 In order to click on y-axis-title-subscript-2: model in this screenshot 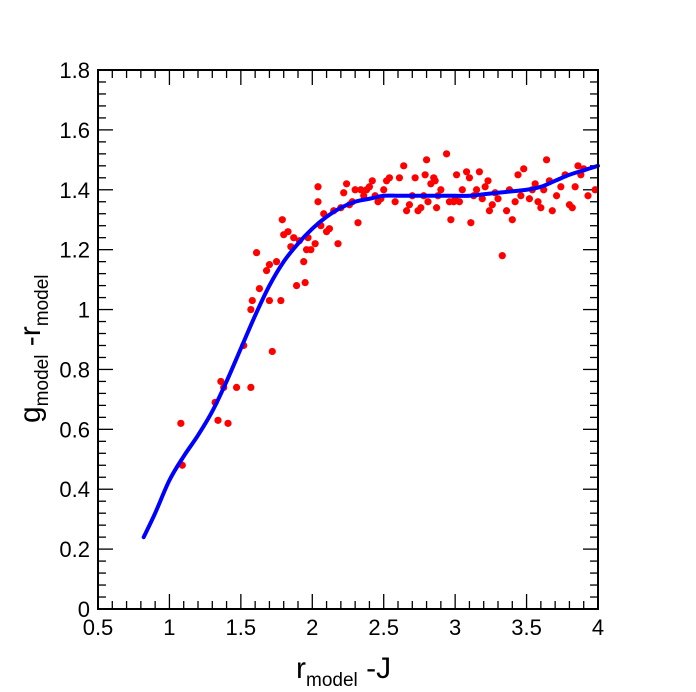, I will do `click(42, 300)`.